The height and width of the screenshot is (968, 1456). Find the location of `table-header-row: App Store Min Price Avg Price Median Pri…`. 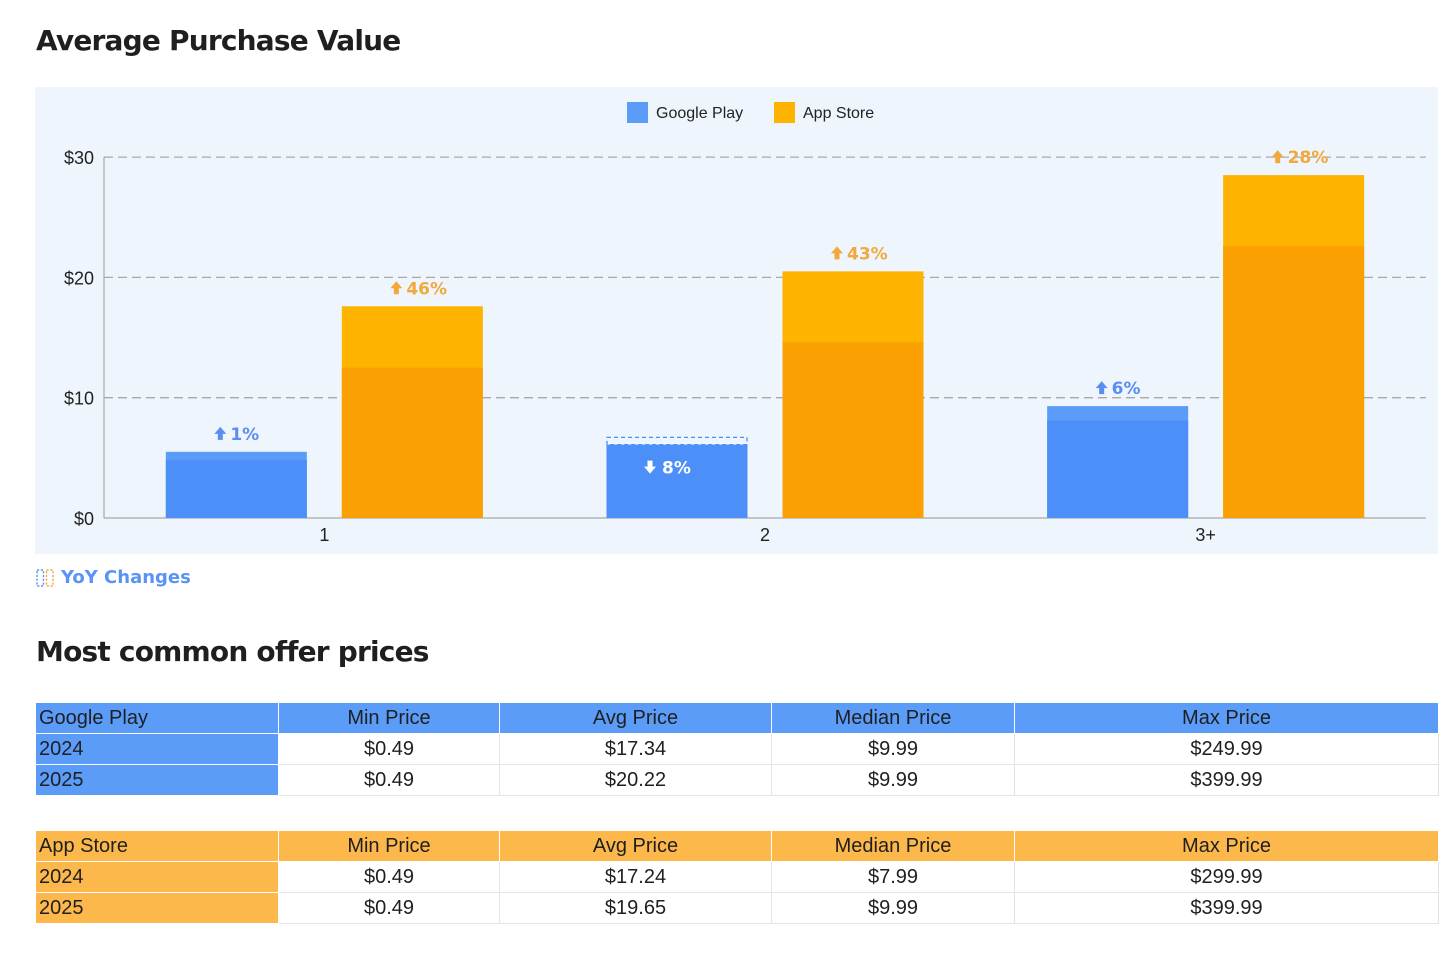

table-header-row: App Store Min Price Avg Price Median Pri… is located at coordinates (737, 846).